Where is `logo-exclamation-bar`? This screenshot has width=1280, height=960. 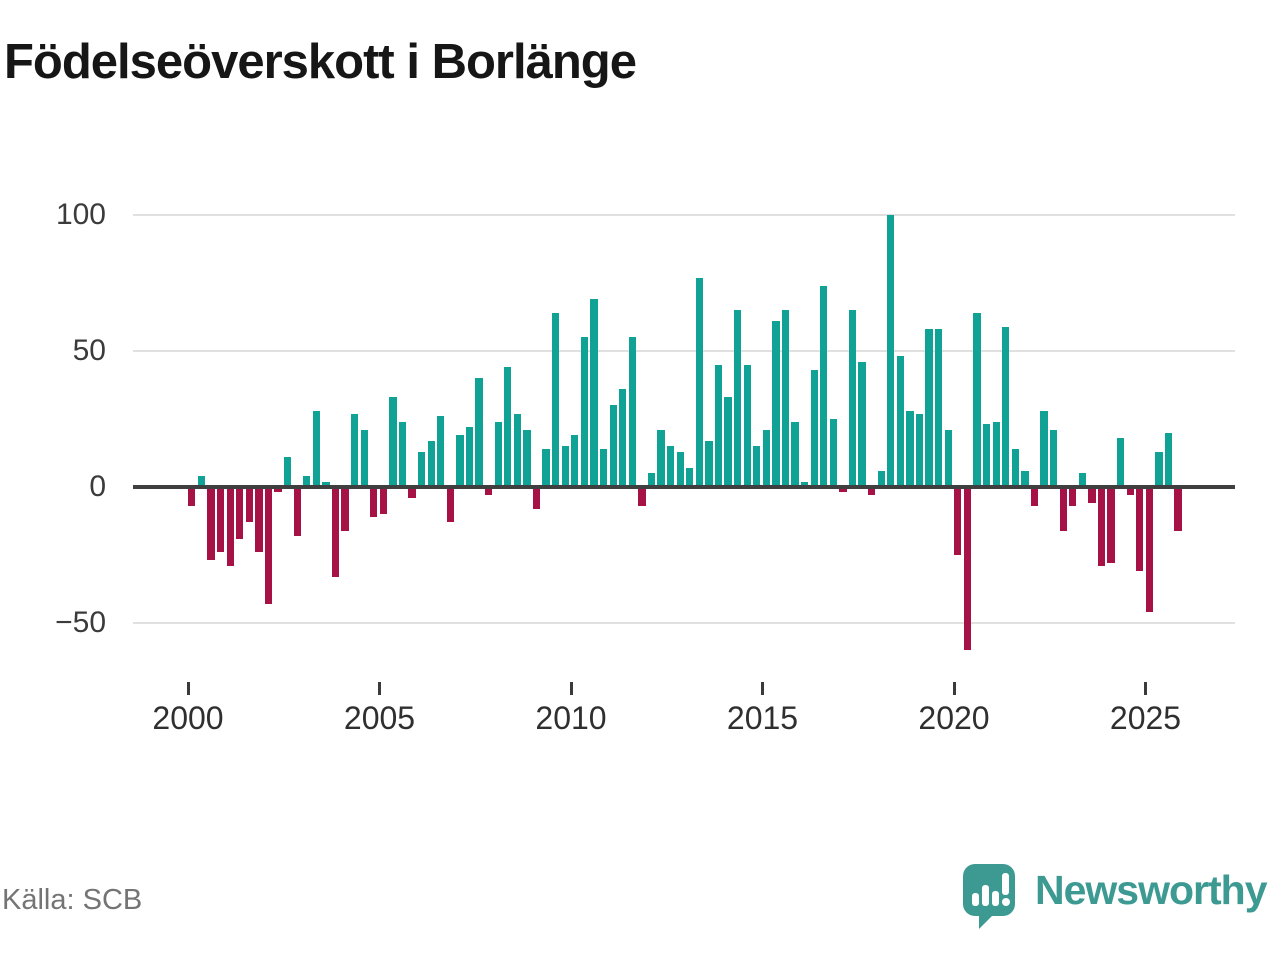
logo-exclamation-bar is located at coordinates (1005, 884).